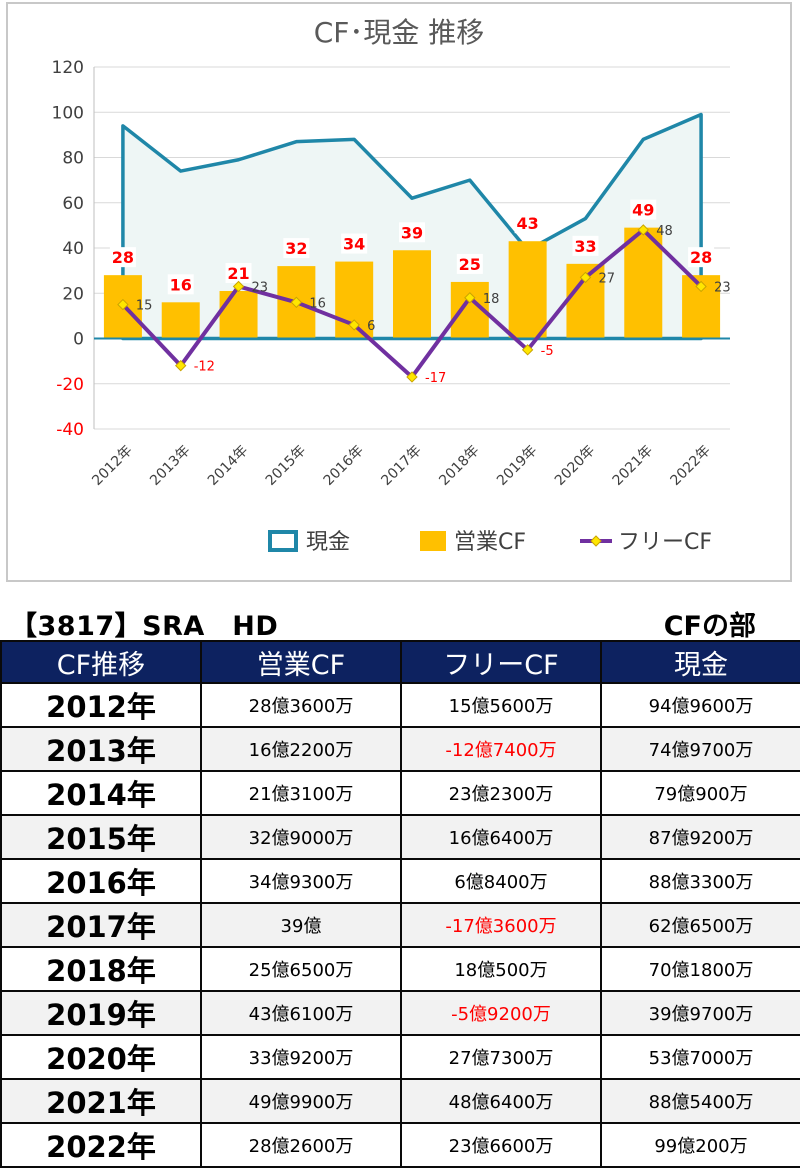 The width and height of the screenshot is (800, 1168). I want to click on cell-cash: 87億9200万, so click(700, 837).